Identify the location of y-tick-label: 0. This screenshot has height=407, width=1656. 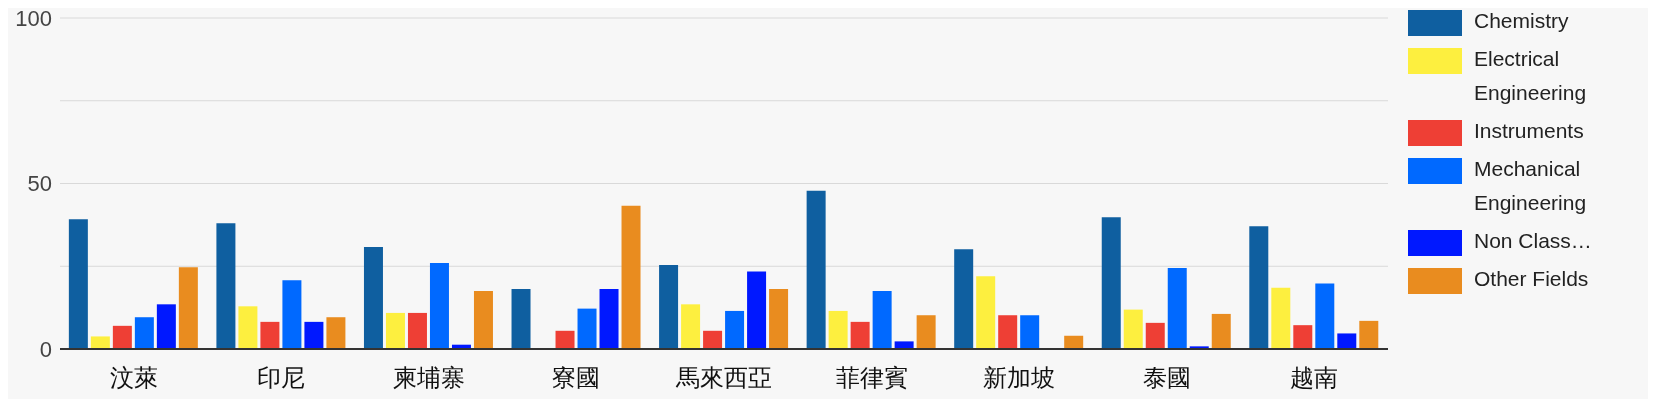
(45, 349).